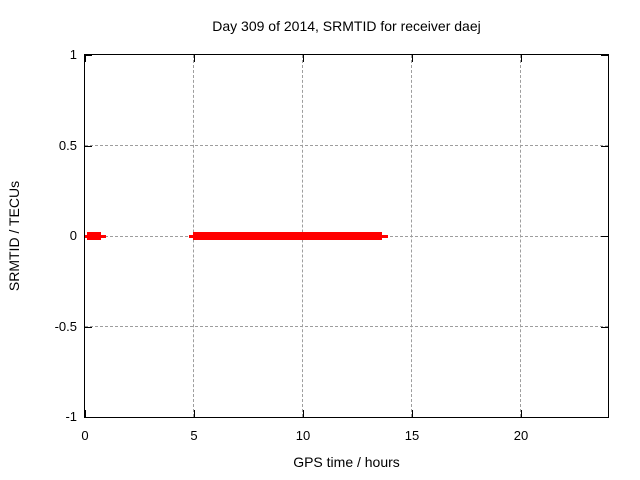  What do you see at coordinates (521, 435) in the screenshot?
I see `x-tick-label: 20` at bounding box center [521, 435].